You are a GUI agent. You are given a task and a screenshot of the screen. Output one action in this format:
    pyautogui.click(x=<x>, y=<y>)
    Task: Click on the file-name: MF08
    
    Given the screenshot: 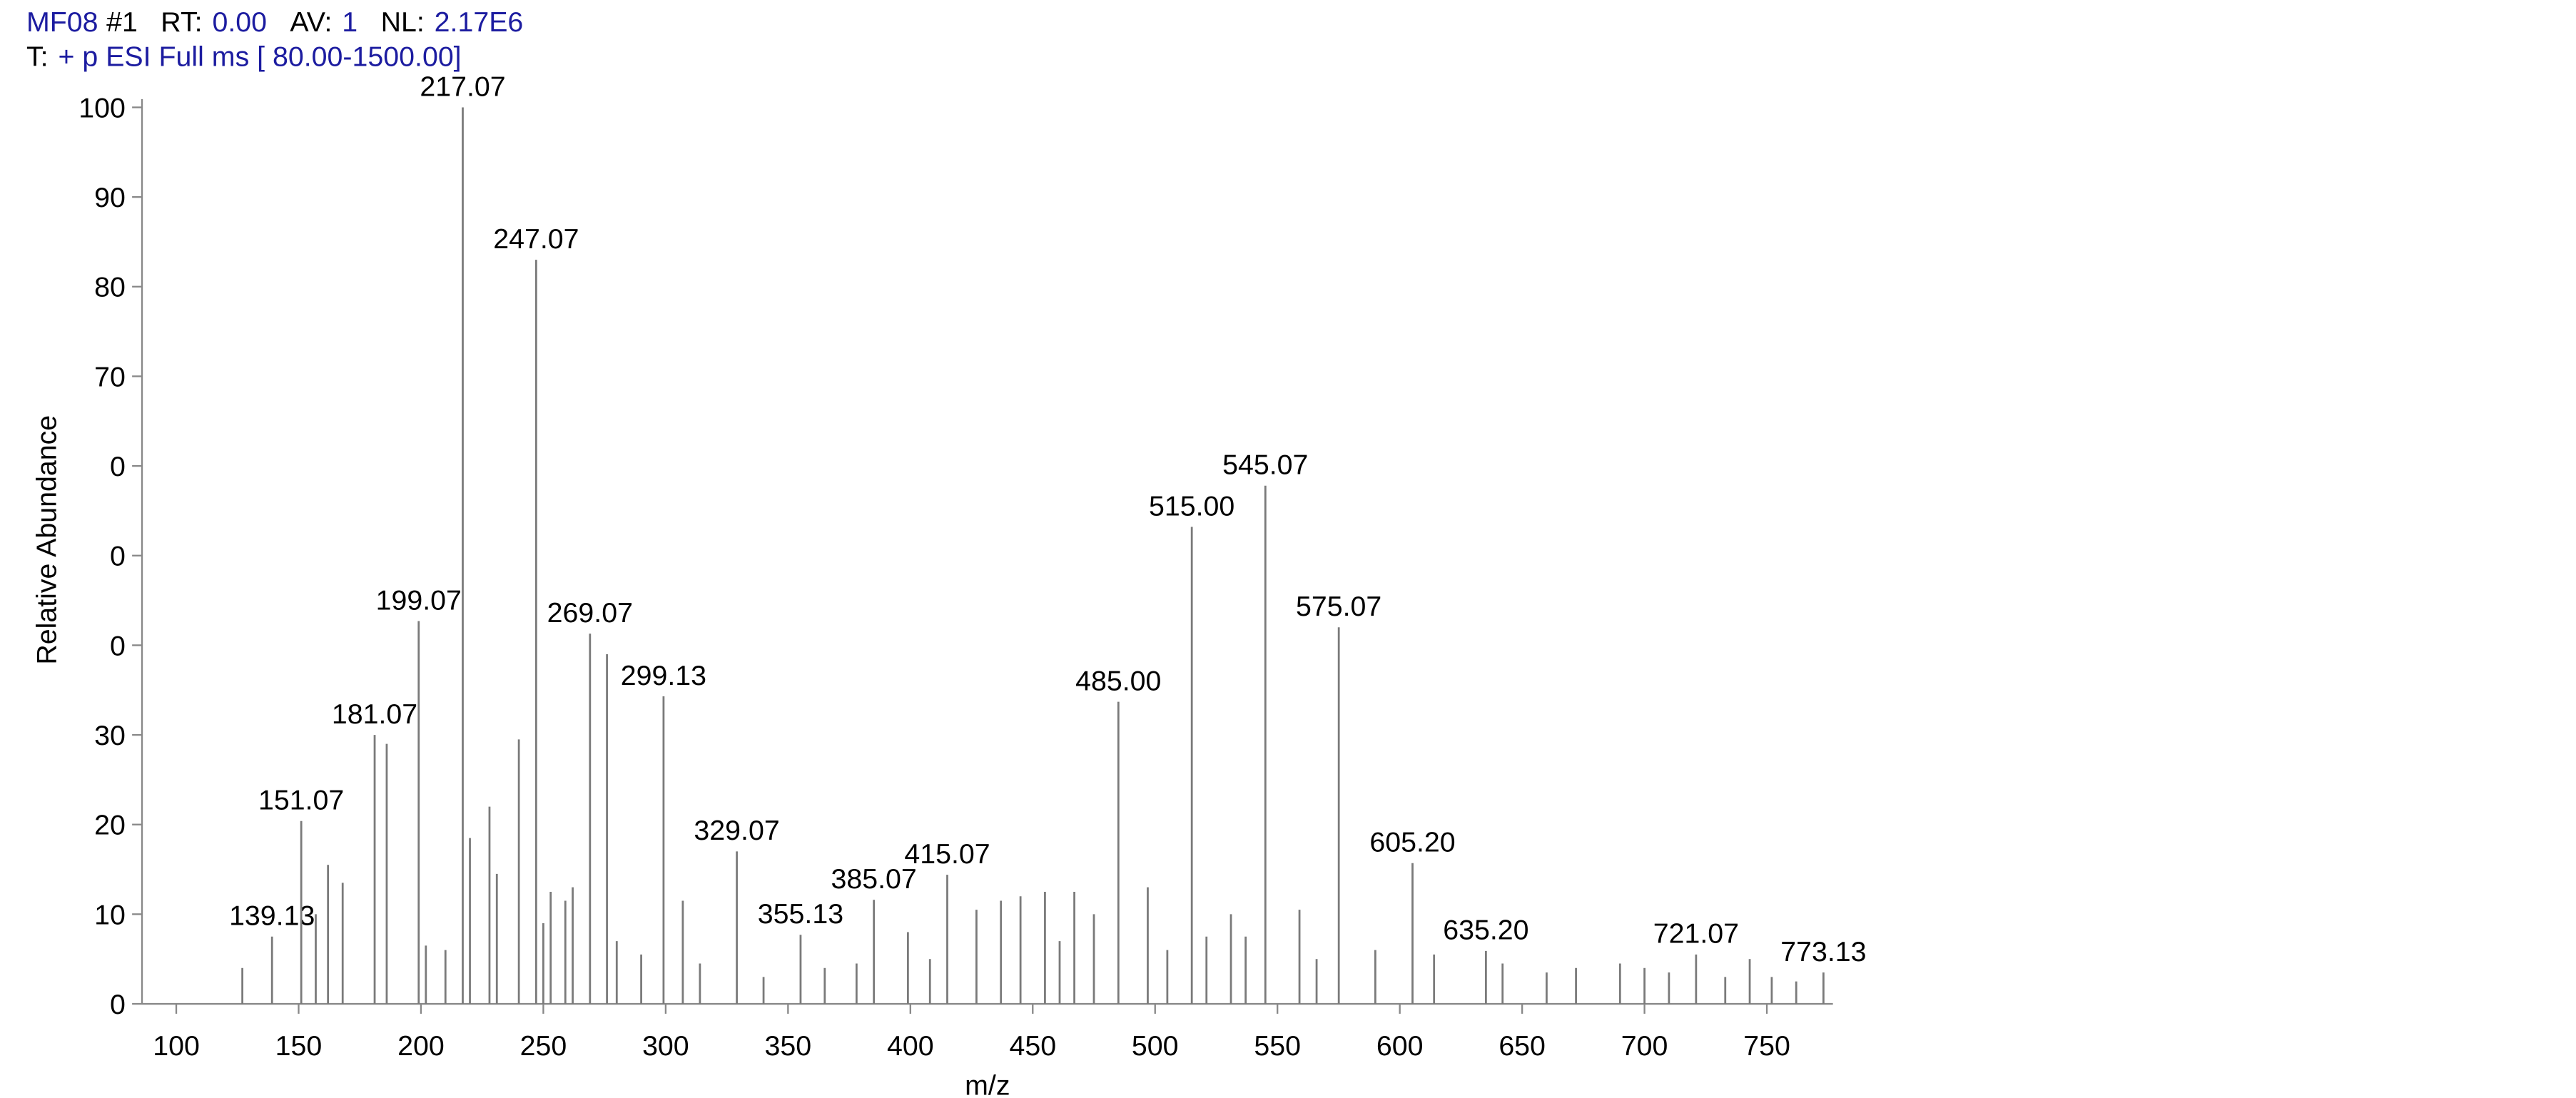 What is the action you would take?
    pyautogui.click(x=62, y=22)
    